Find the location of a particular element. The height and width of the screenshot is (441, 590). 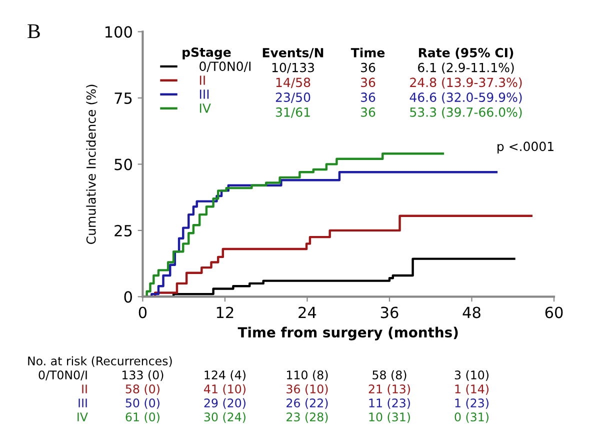

text: No. at risk (Recurrences) is located at coordinates (100, 361).